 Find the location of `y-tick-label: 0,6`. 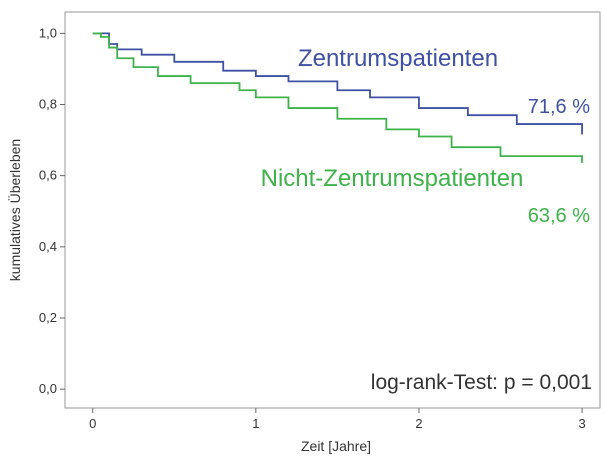

y-tick-label: 0,6 is located at coordinates (48, 175).